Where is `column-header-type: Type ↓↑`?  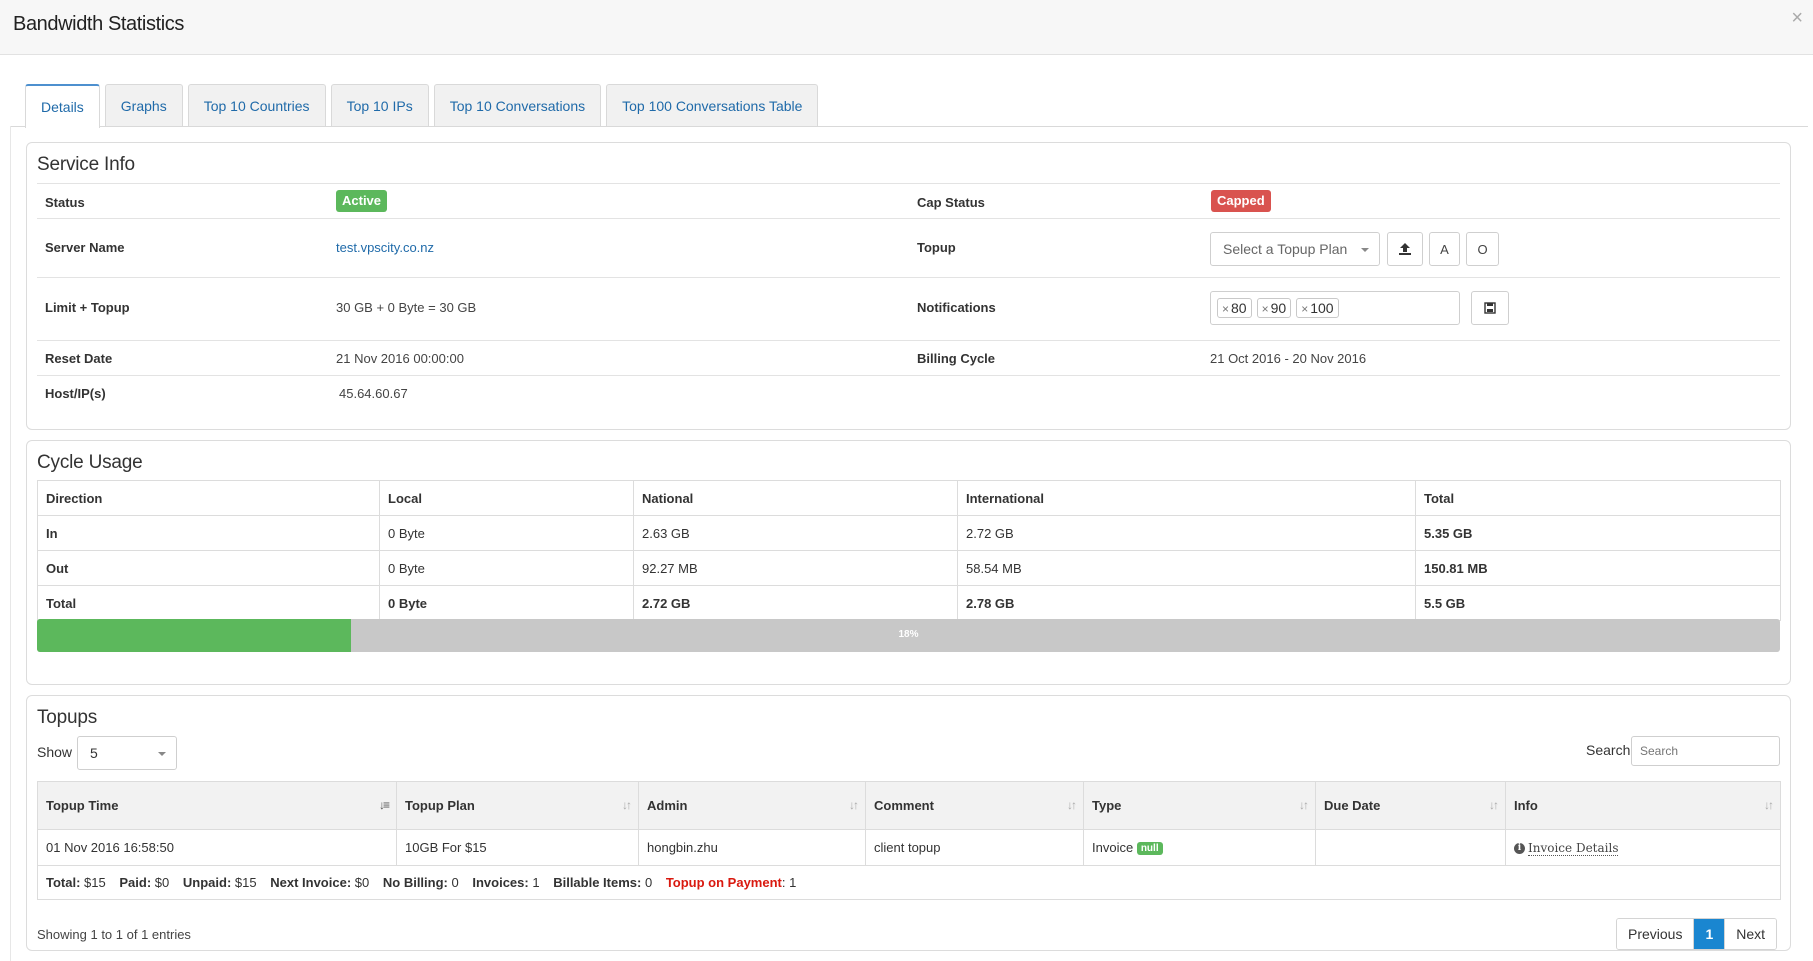 column-header-type: Type ↓↑ is located at coordinates (1199, 805).